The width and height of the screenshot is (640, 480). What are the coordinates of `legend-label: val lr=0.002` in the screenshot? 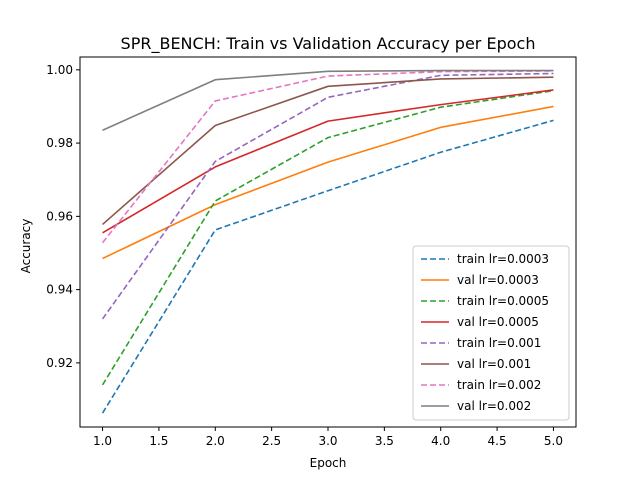 It's located at (494, 406).